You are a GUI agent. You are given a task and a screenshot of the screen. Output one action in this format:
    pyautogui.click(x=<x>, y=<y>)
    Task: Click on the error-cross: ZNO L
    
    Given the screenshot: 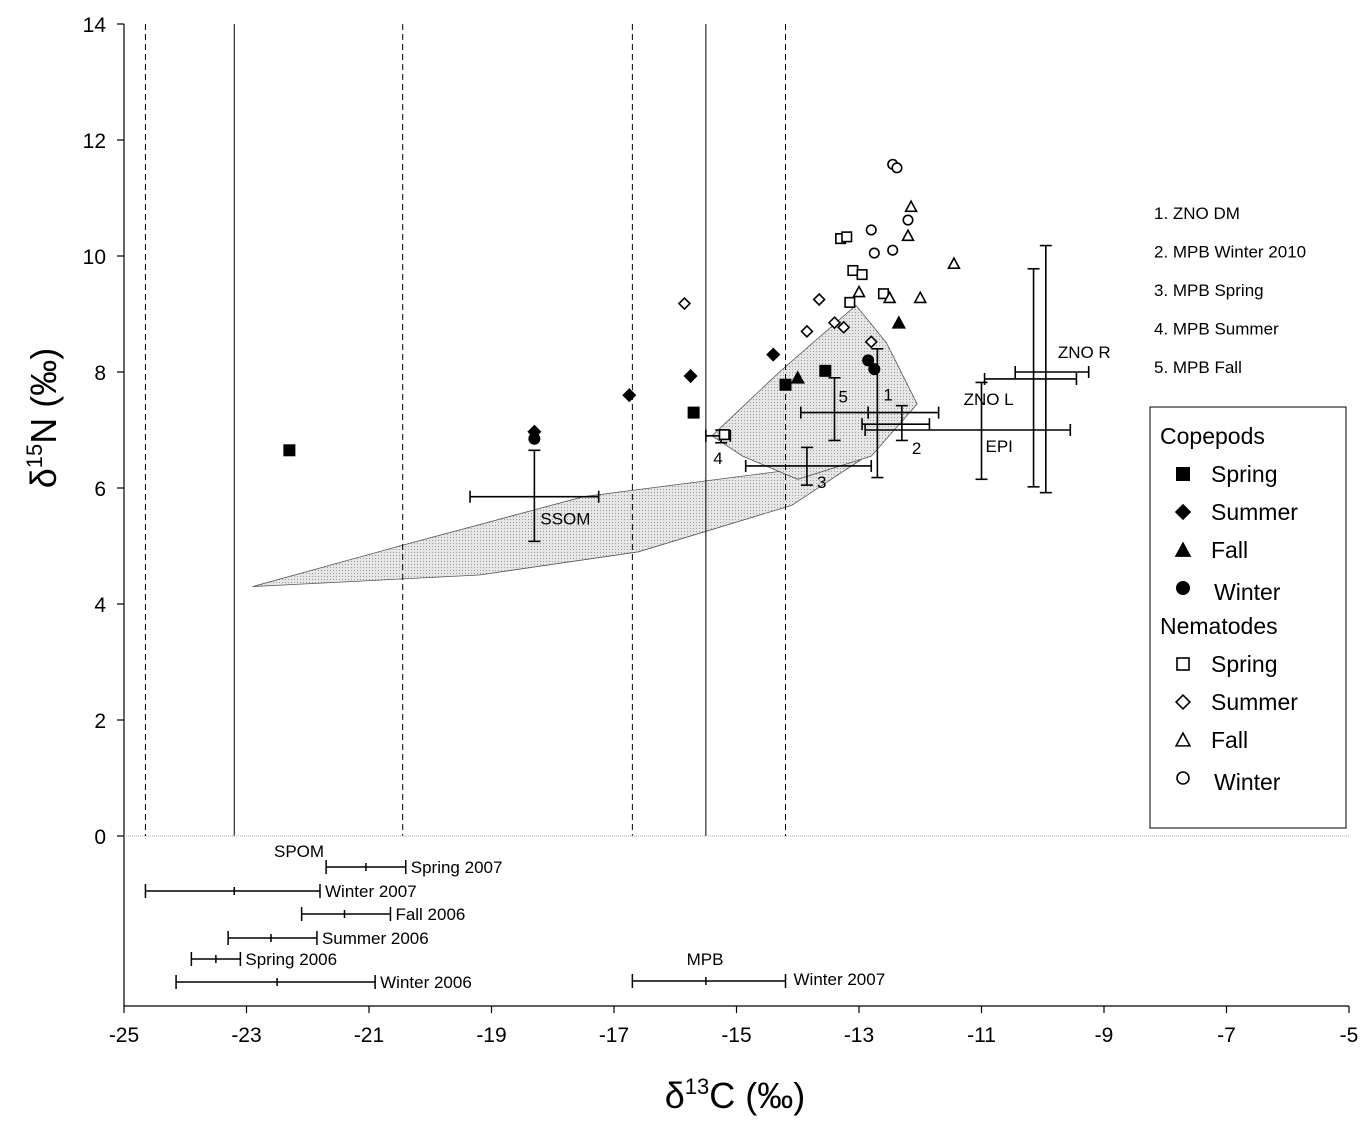 What is the action you would take?
    pyautogui.click(x=1021, y=377)
    